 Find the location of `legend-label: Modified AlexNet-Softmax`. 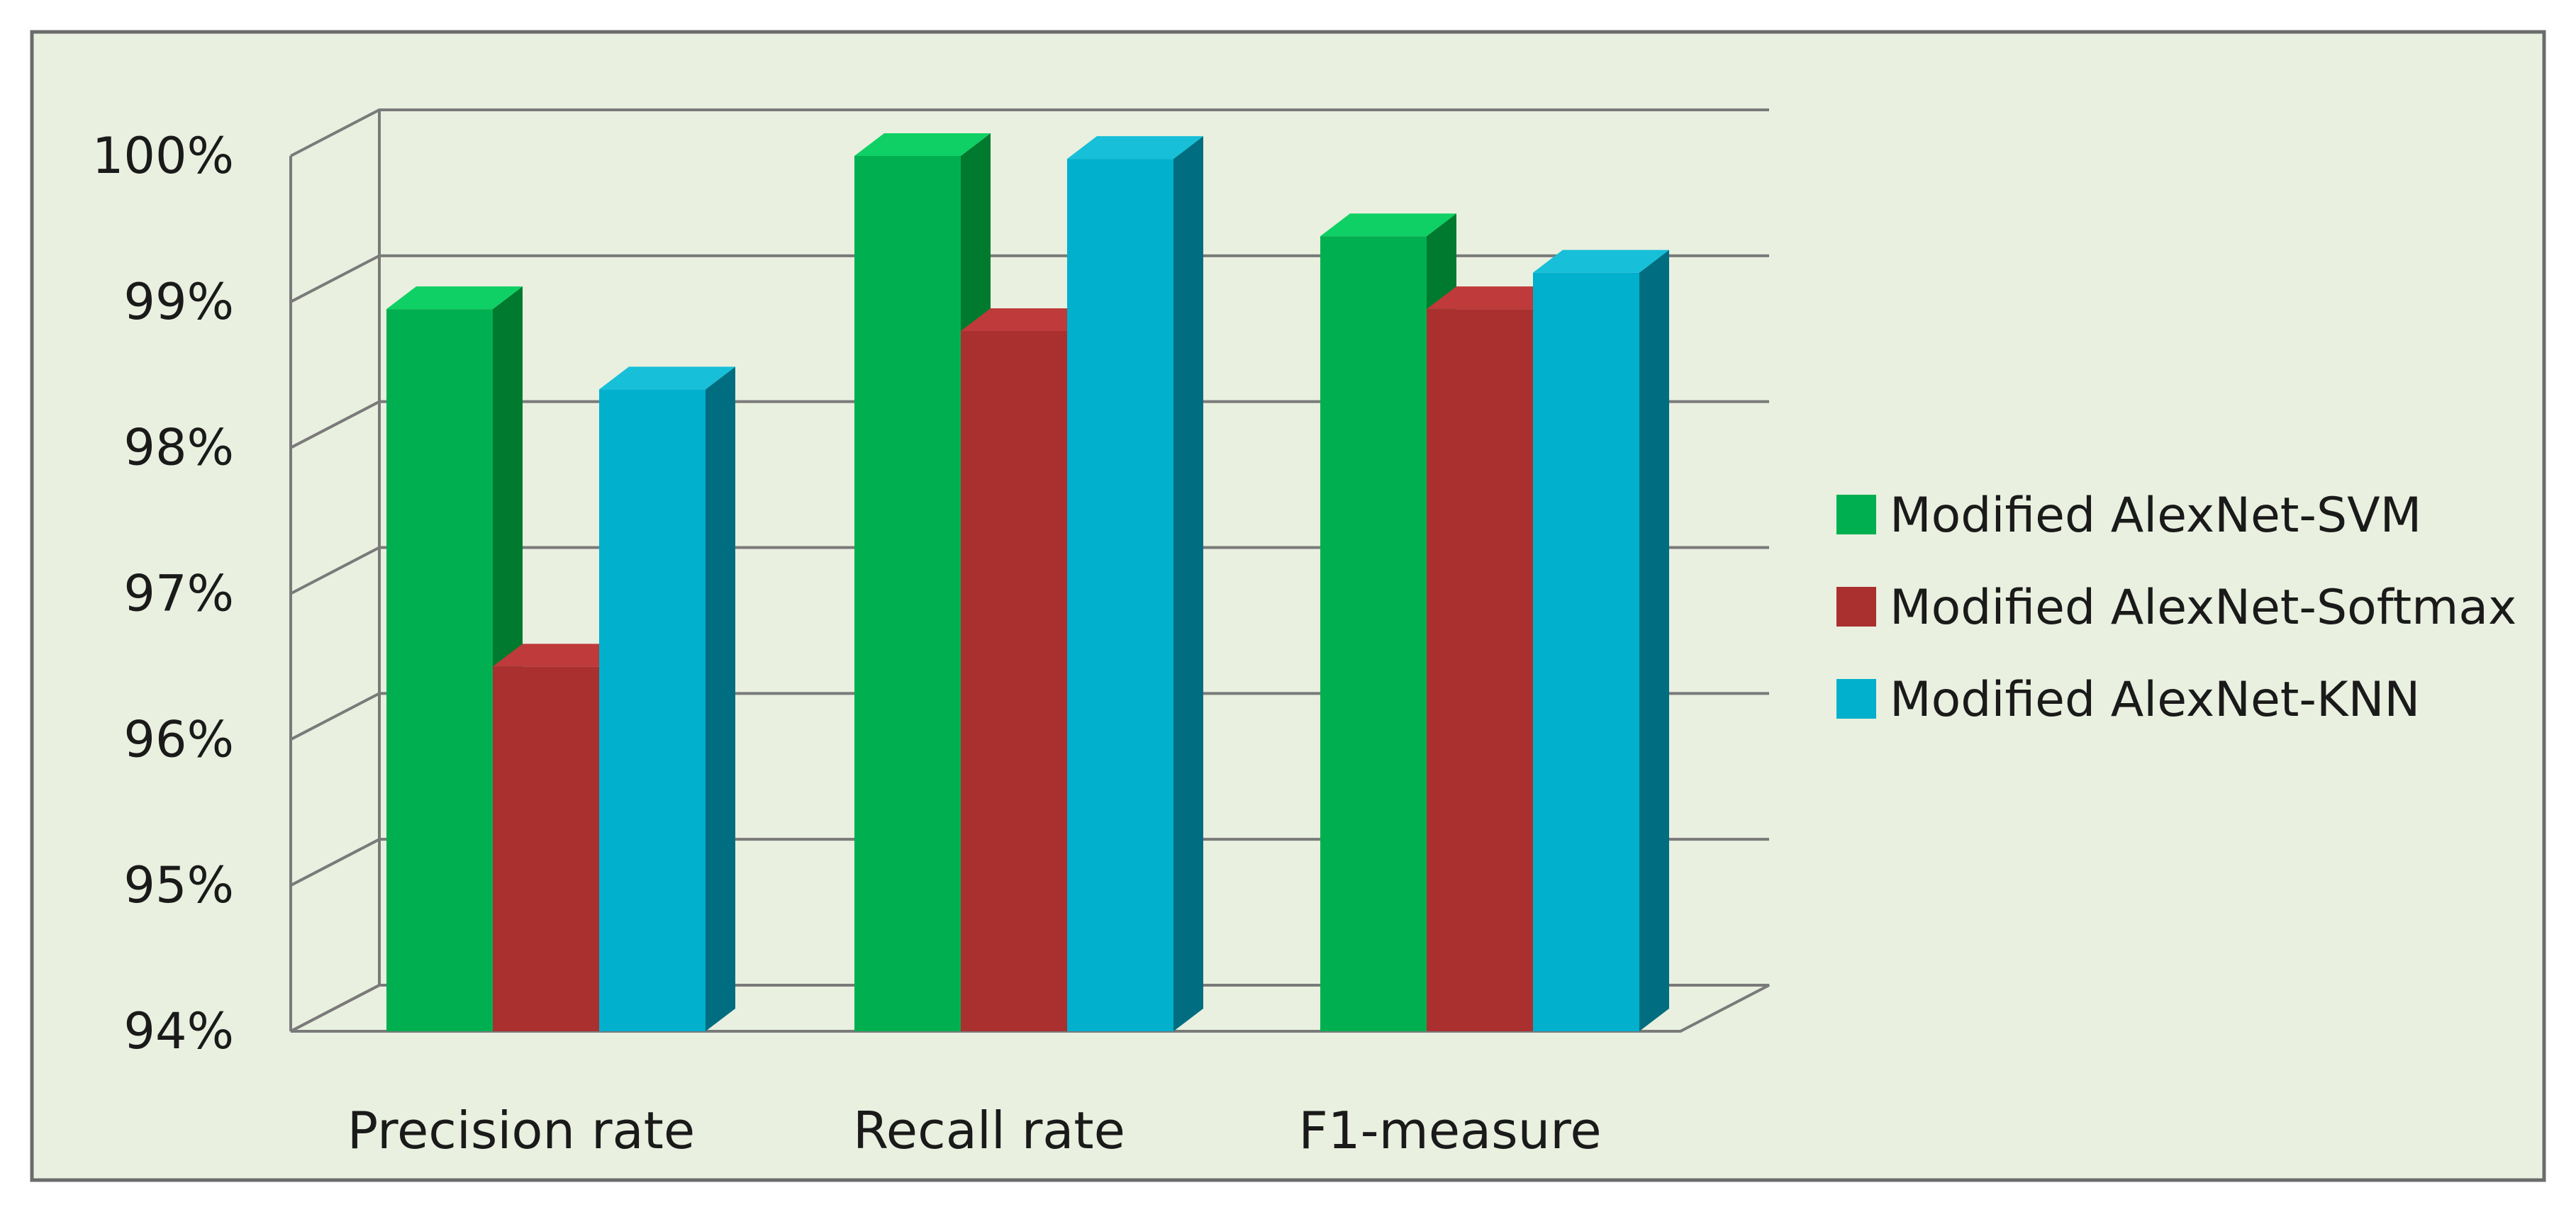

legend-label: Modified AlexNet-Softmax is located at coordinates (2203, 608).